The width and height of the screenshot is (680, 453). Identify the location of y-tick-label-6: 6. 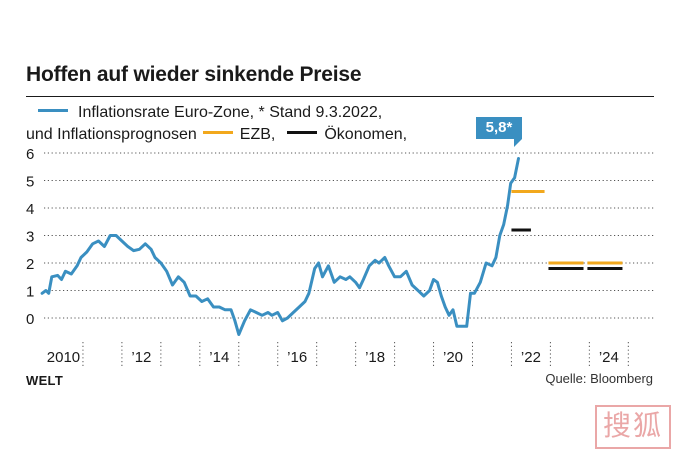
(30, 154).